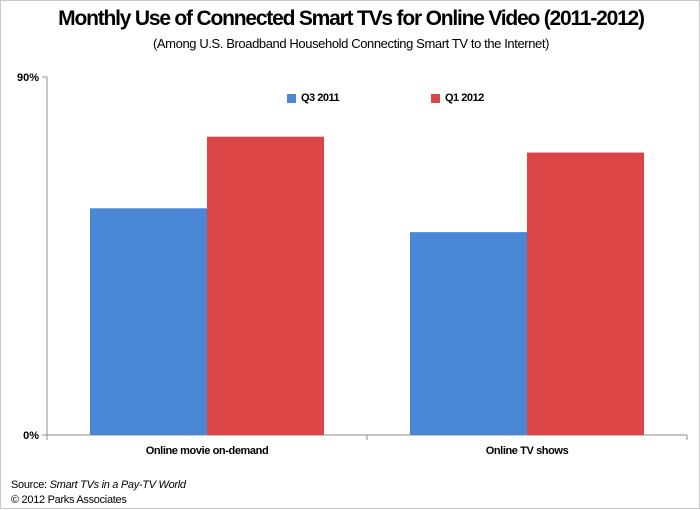 This screenshot has width=700, height=510. Describe the element at coordinates (464, 98) in the screenshot. I see `legend-label-q1-2012: Q1 2012` at that location.